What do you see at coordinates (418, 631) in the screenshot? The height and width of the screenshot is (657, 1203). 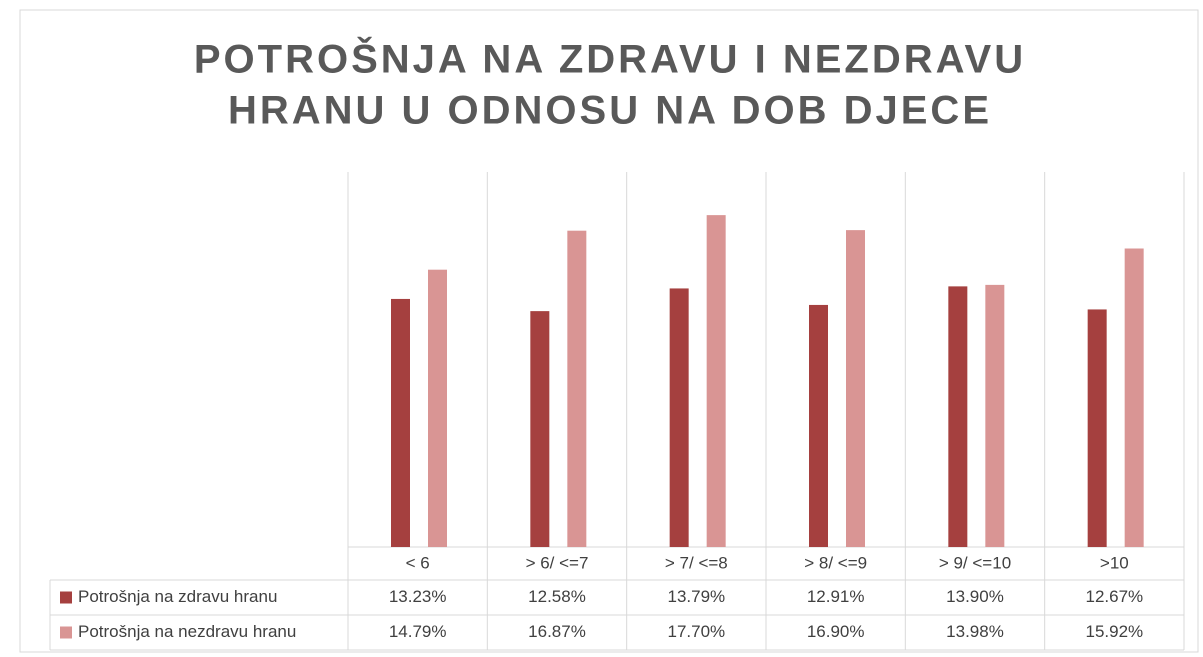 I see `data-table-value: 14.79%` at bounding box center [418, 631].